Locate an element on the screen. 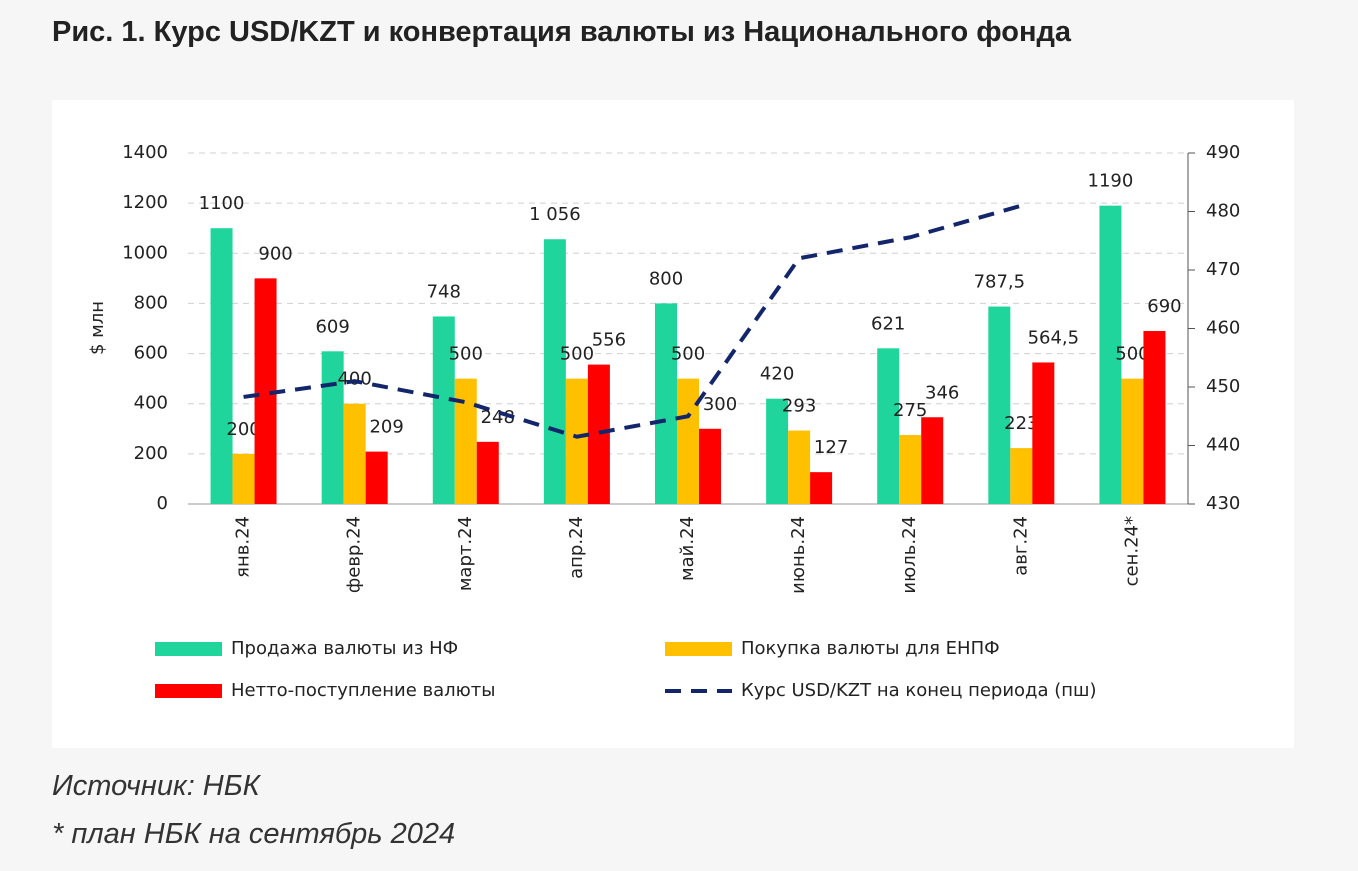  source: Источник: НБК is located at coordinates (156, 786).